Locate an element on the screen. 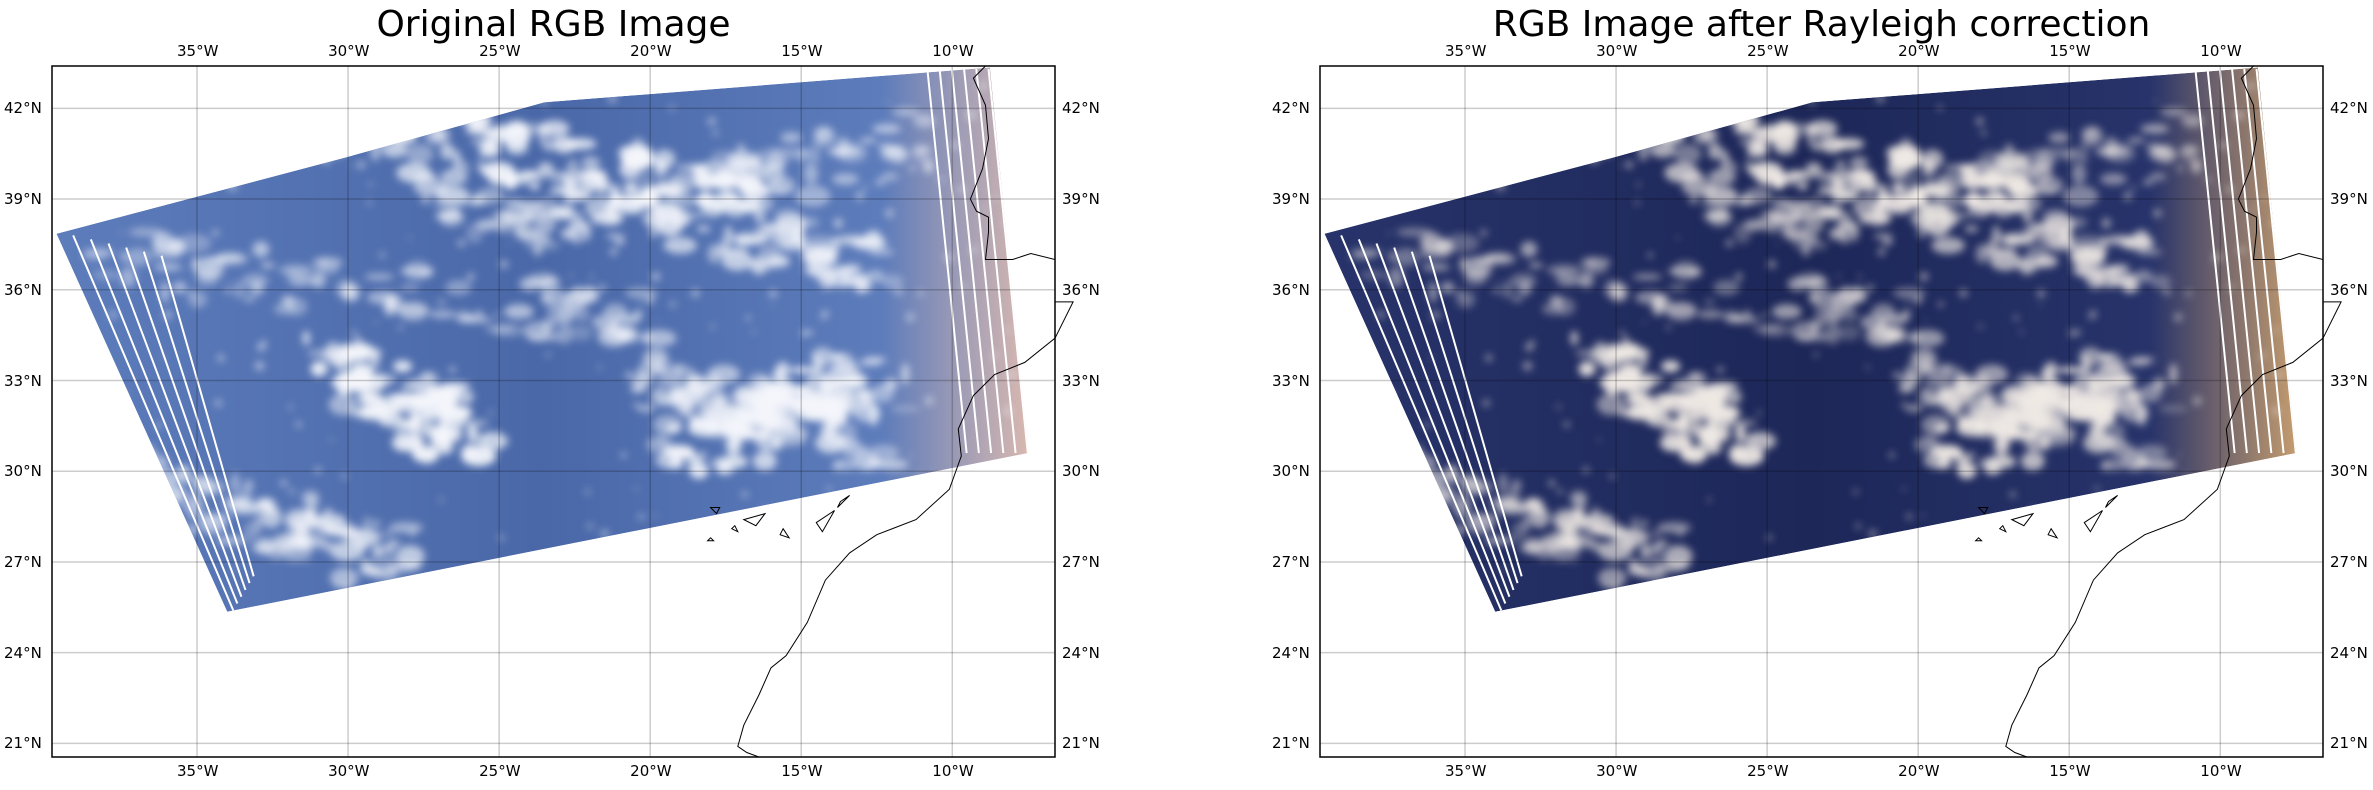  lon-tick-label-bottom: 35°W is located at coordinates (198, 771).